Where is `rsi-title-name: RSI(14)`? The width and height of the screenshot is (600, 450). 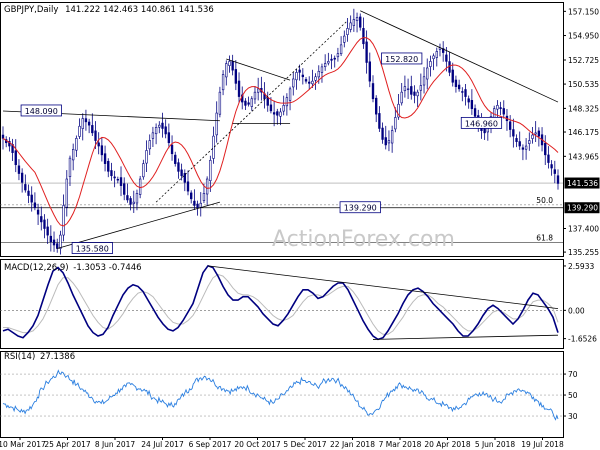 rsi-title-name: RSI(14) is located at coordinates (19, 357).